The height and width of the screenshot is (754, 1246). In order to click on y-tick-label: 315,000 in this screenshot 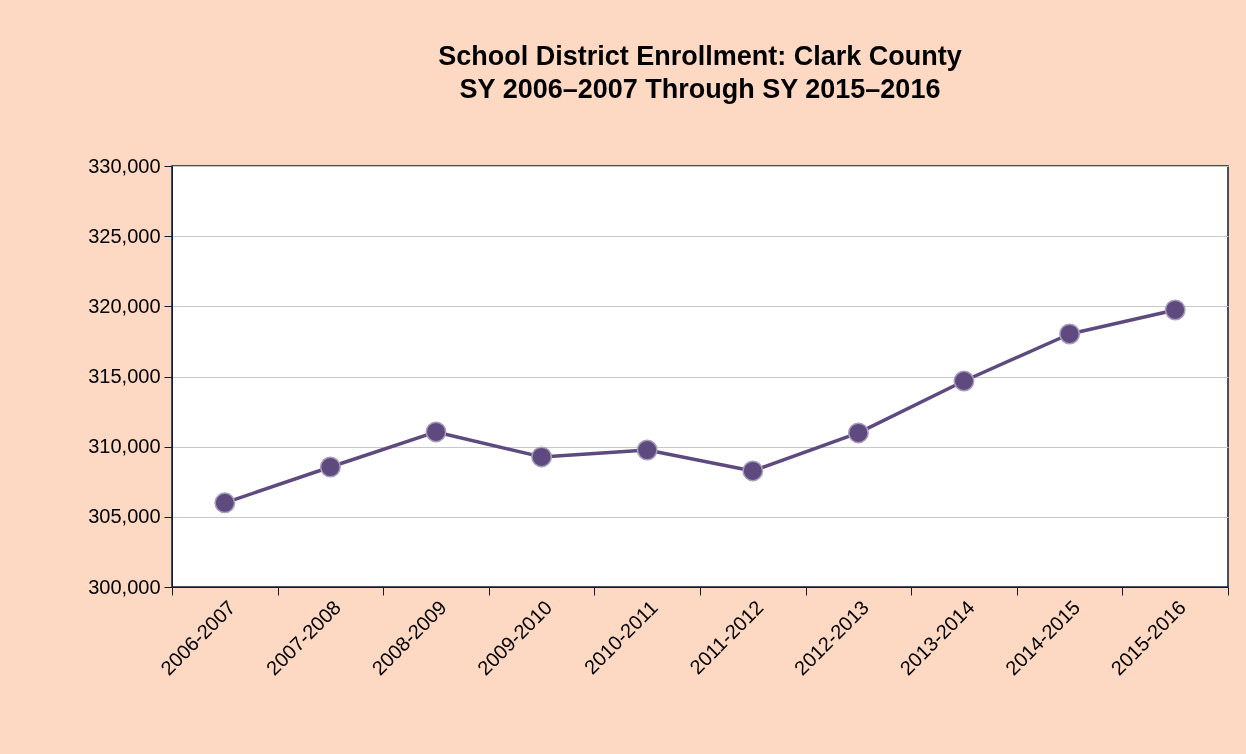, I will do `click(124, 376)`.